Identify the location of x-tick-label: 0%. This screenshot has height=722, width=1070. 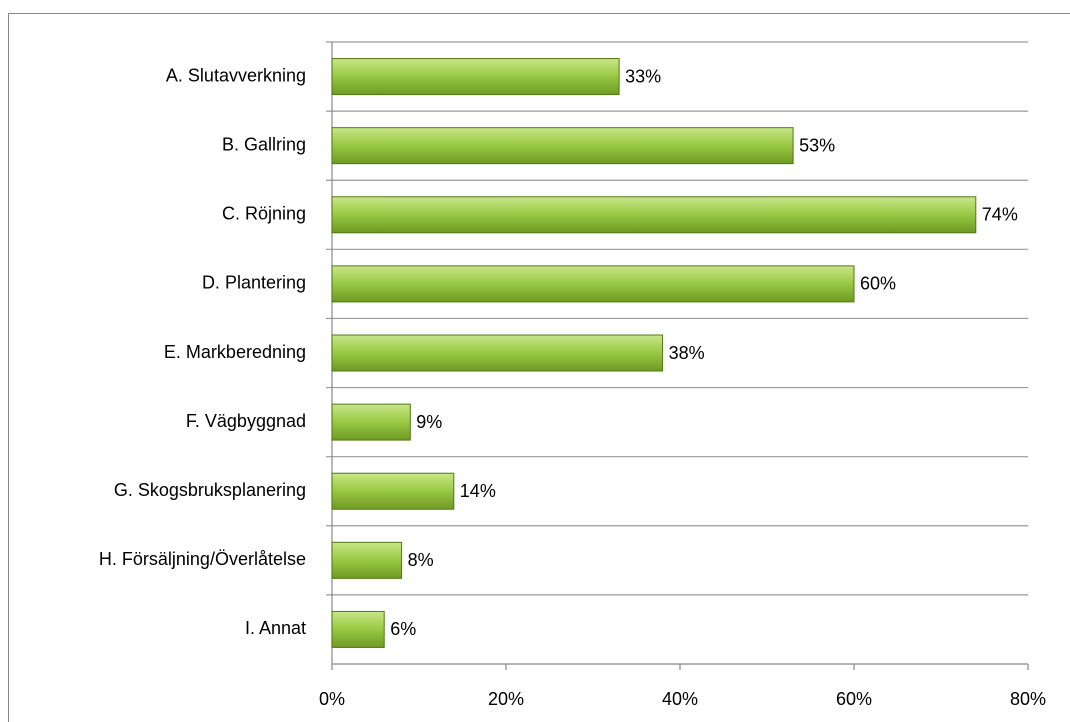
(332, 699).